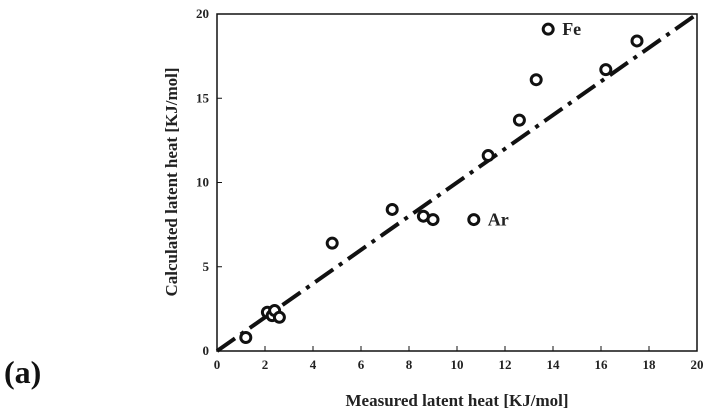 The width and height of the screenshot is (713, 414). Describe the element at coordinates (534, 124) in the screenshot. I see `annotations: Fe Ar` at that location.